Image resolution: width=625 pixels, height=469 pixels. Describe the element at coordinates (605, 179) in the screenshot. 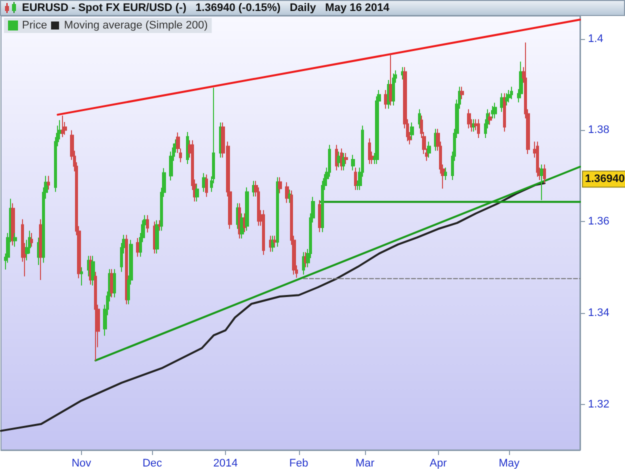

I see `annotation: 1.36940` at that location.